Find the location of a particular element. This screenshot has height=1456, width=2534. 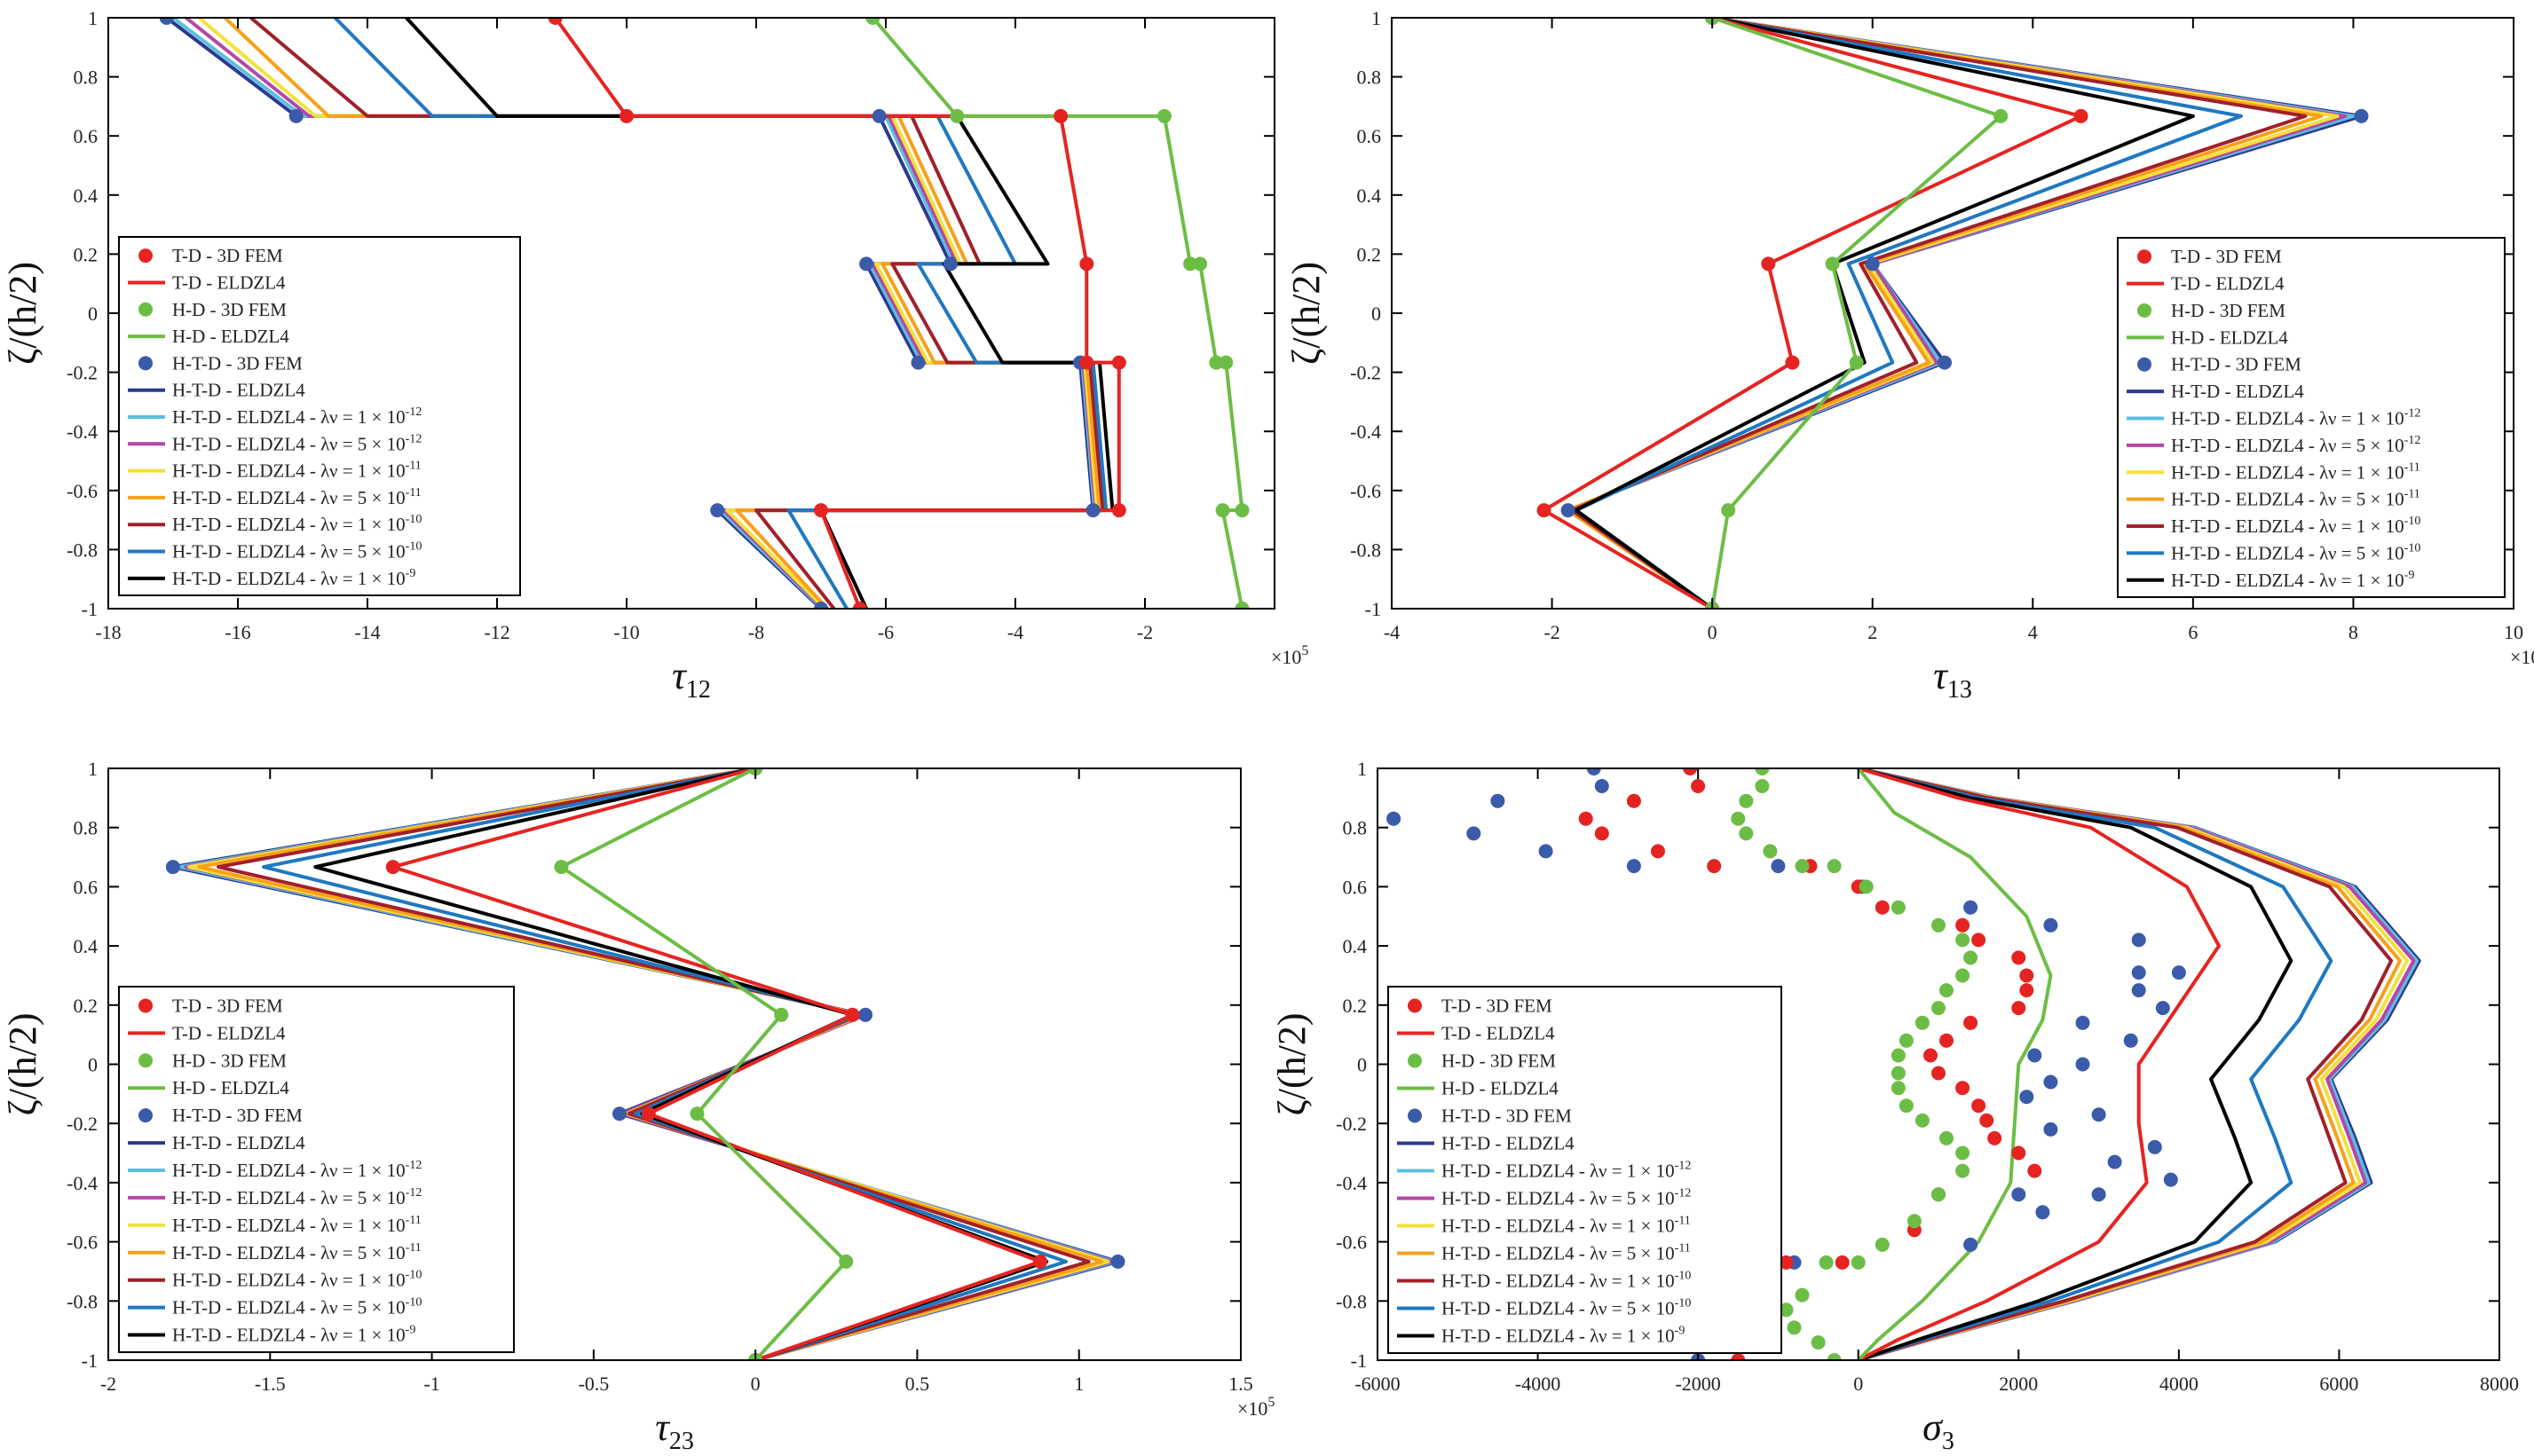

y-tick-label: -0.6 is located at coordinates (82, 491).